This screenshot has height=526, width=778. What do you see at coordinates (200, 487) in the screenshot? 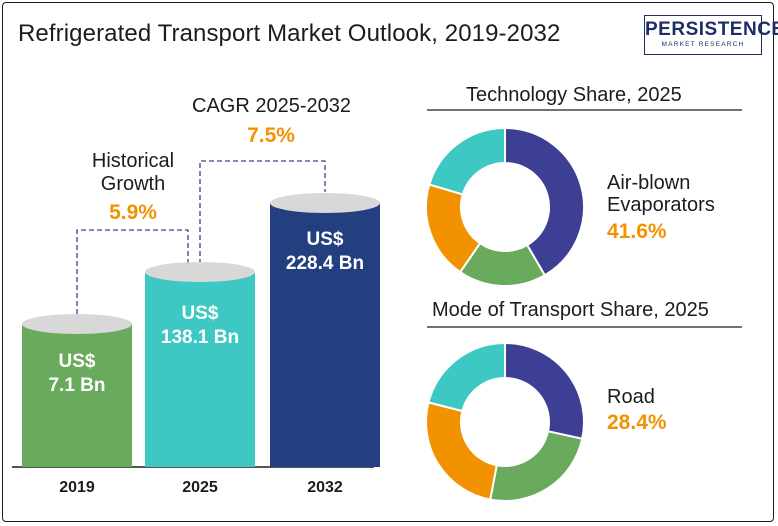
I see `year-label-2025: 2025` at bounding box center [200, 487].